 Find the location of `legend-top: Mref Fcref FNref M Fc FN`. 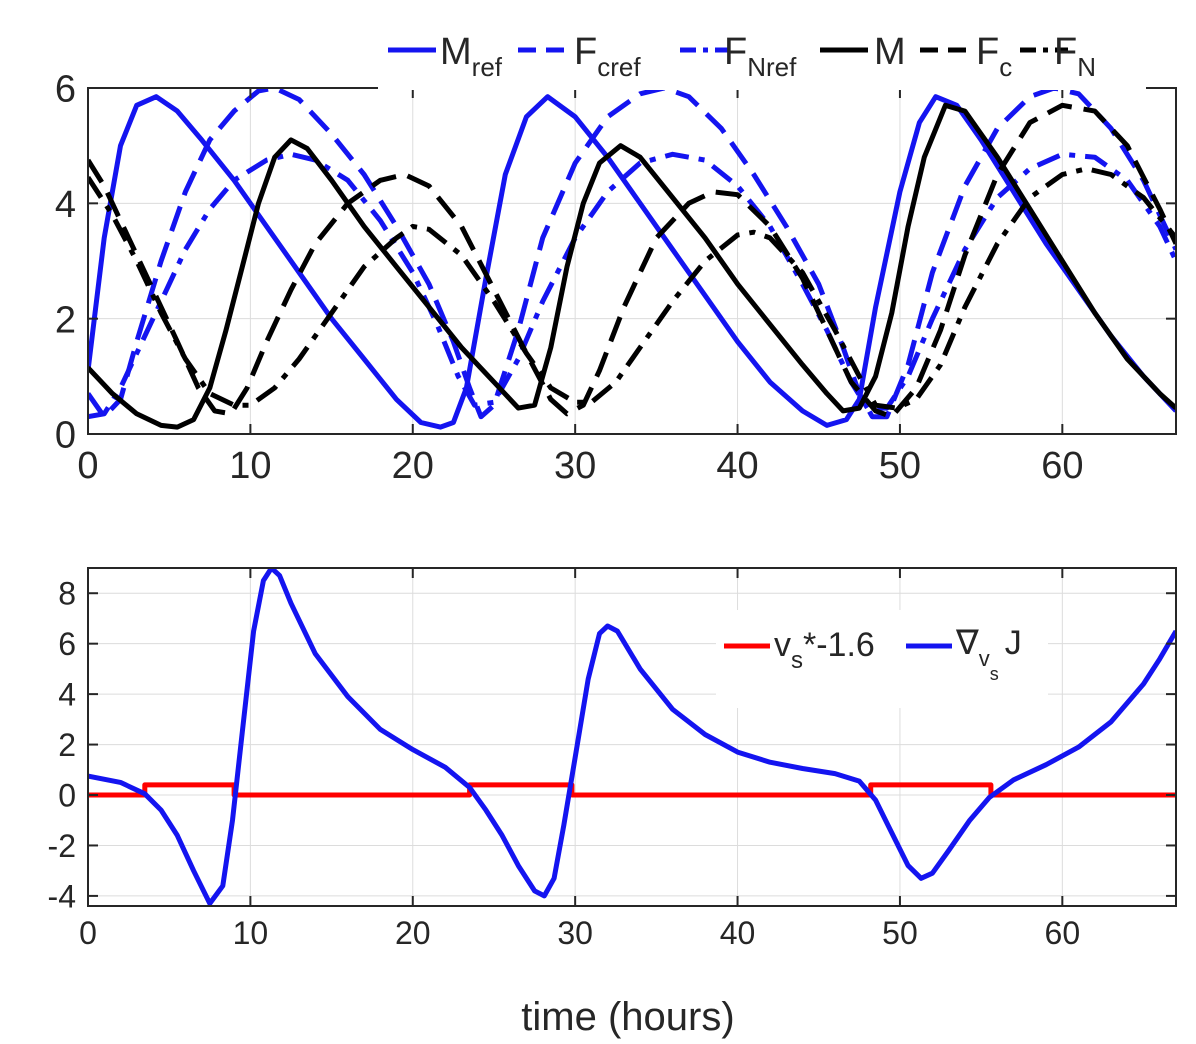

legend-top: Mref Fcref FNref M Fc FN is located at coordinates (762, 60).